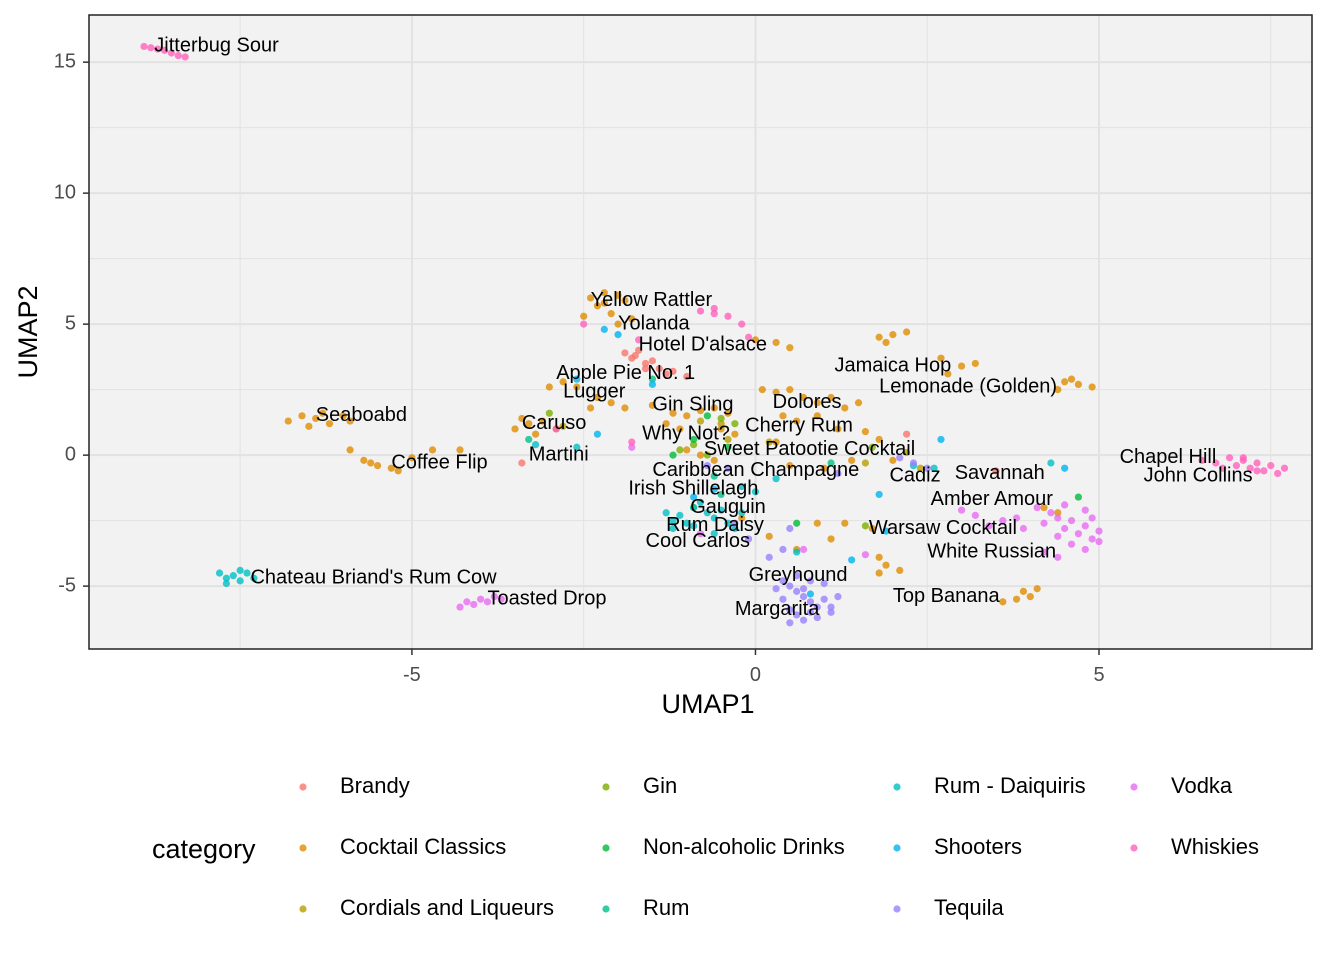 This screenshot has width=1344, height=960. Describe the element at coordinates (969, 907) in the screenshot. I see `legend-label: Tequila` at that location.